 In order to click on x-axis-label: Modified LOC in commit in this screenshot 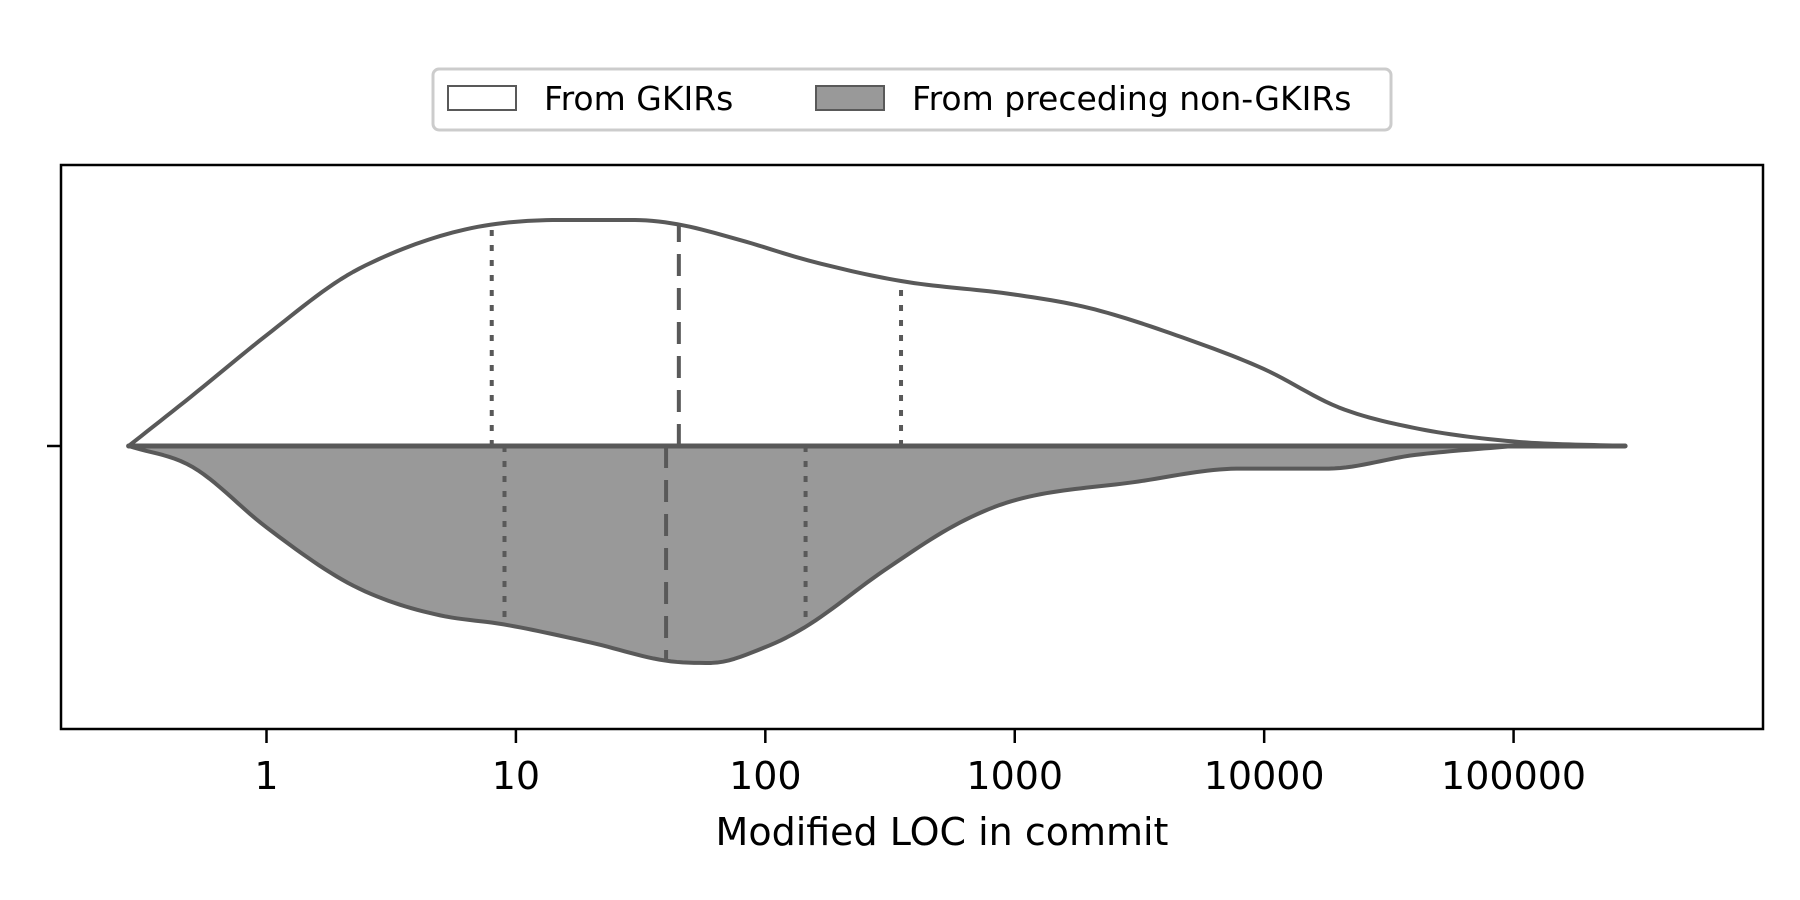, I will do `click(942, 832)`.